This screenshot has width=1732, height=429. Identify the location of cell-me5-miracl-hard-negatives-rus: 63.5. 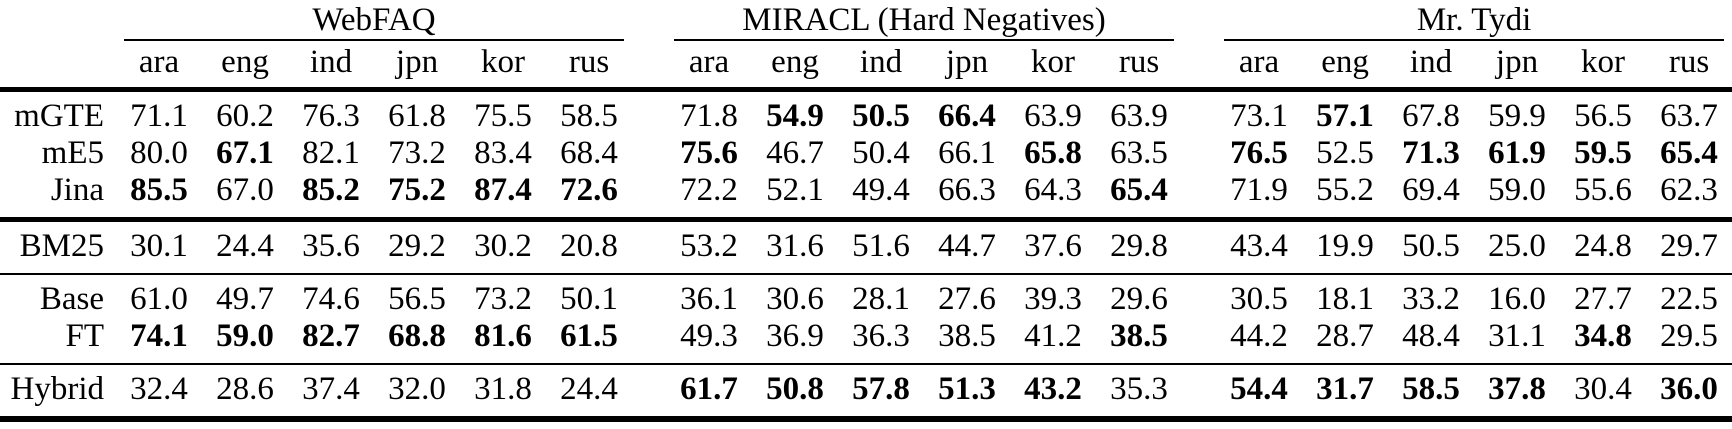
(1139, 153).